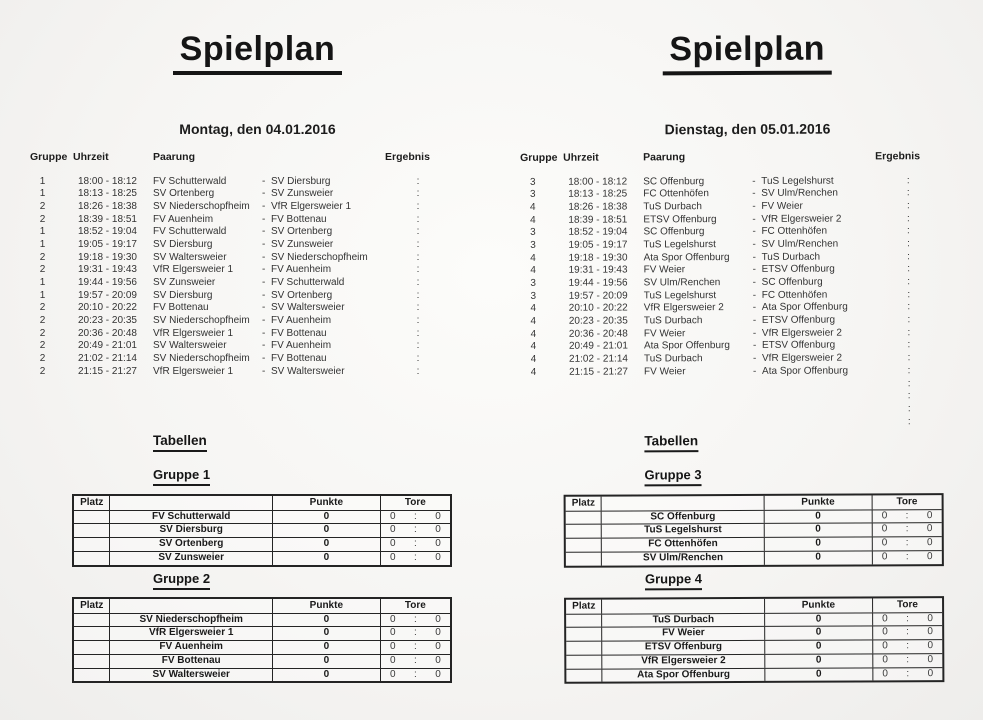 Image resolution: width=983 pixels, height=720 pixels. I want to click on schedule-column-headers: Gruppe Uhrzeit Paarung Ergebnis, so click(245, 158).